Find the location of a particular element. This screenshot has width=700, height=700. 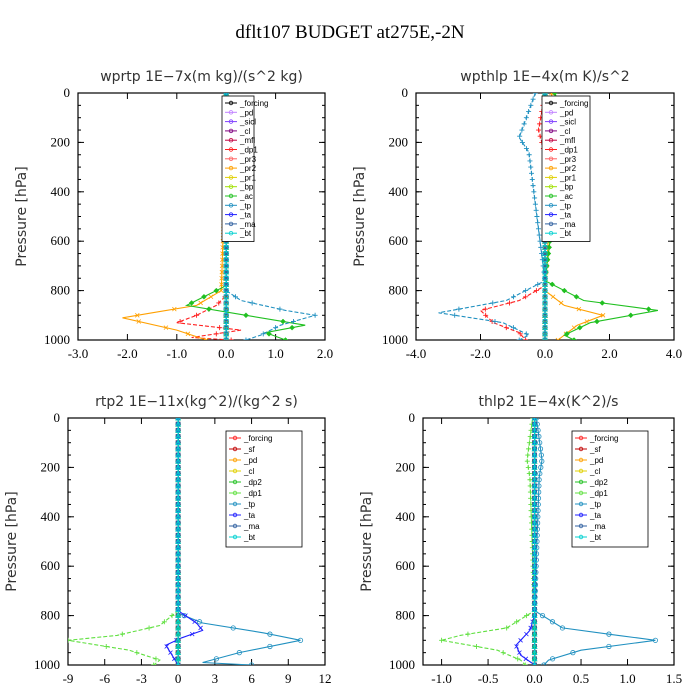

legend-label: _forcing is located at coordinates (603, 438).